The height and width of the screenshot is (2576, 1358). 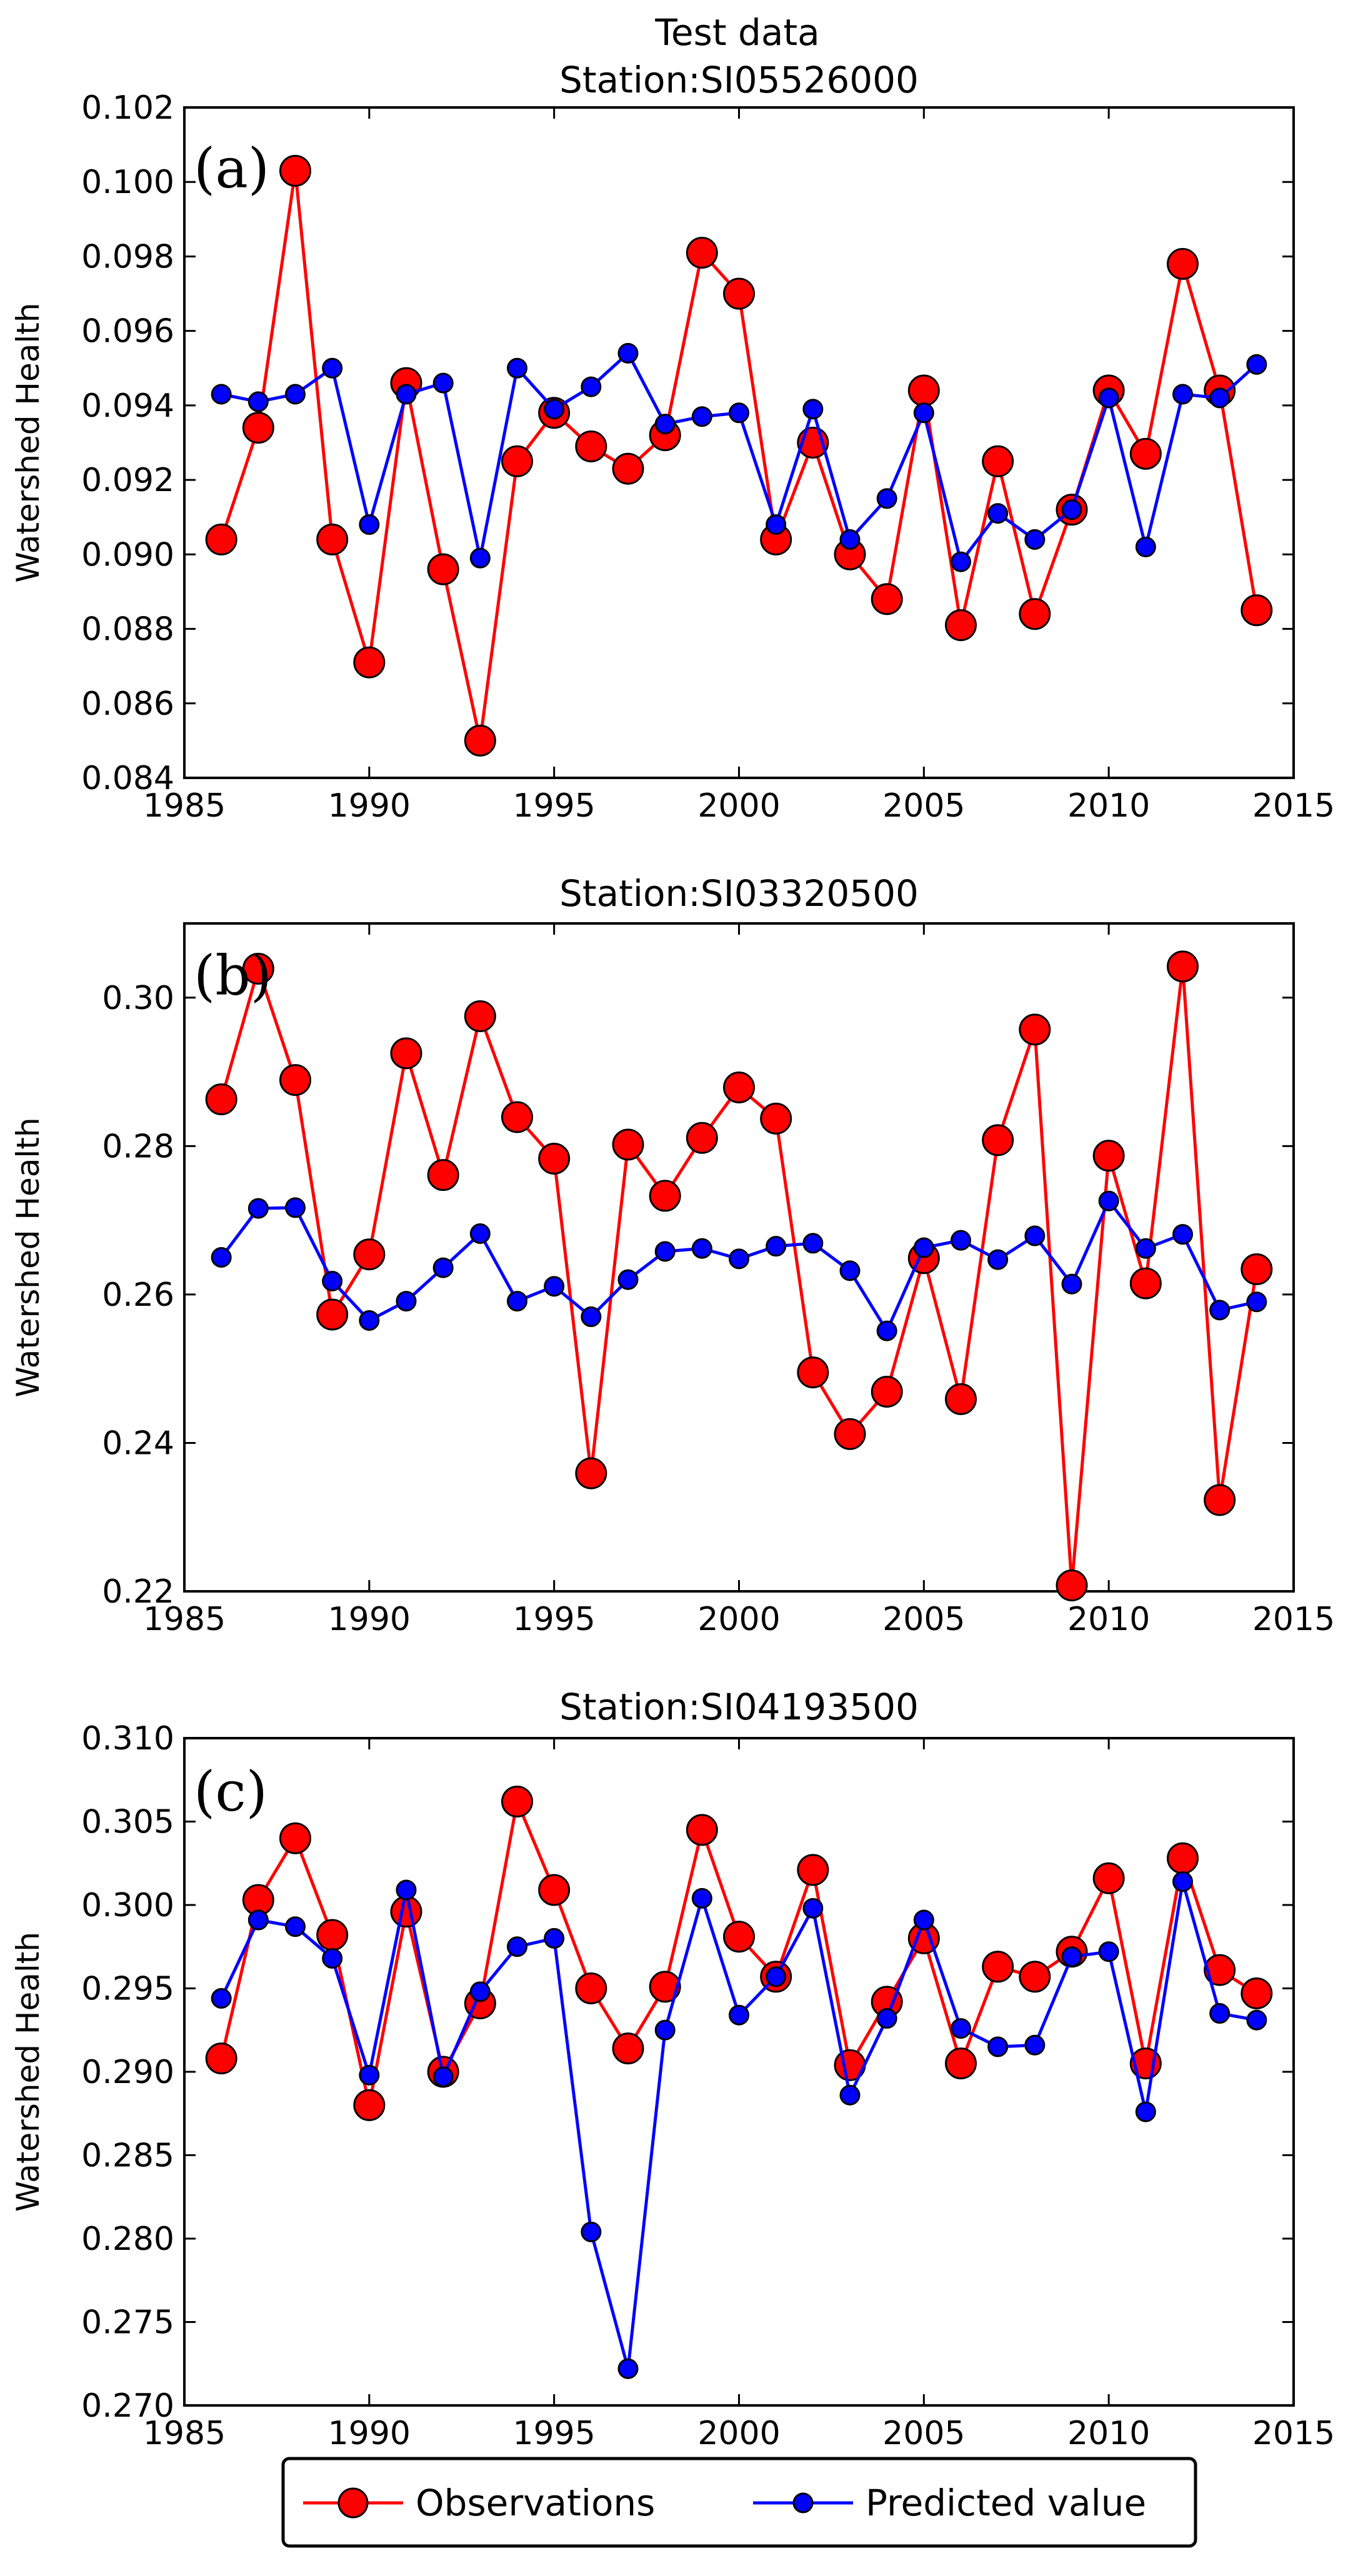 What do you see at coordinates (369, 1620) in the screenshot?
I see `x-tick-label-b: 1990` at bounding box center [369, 1620].